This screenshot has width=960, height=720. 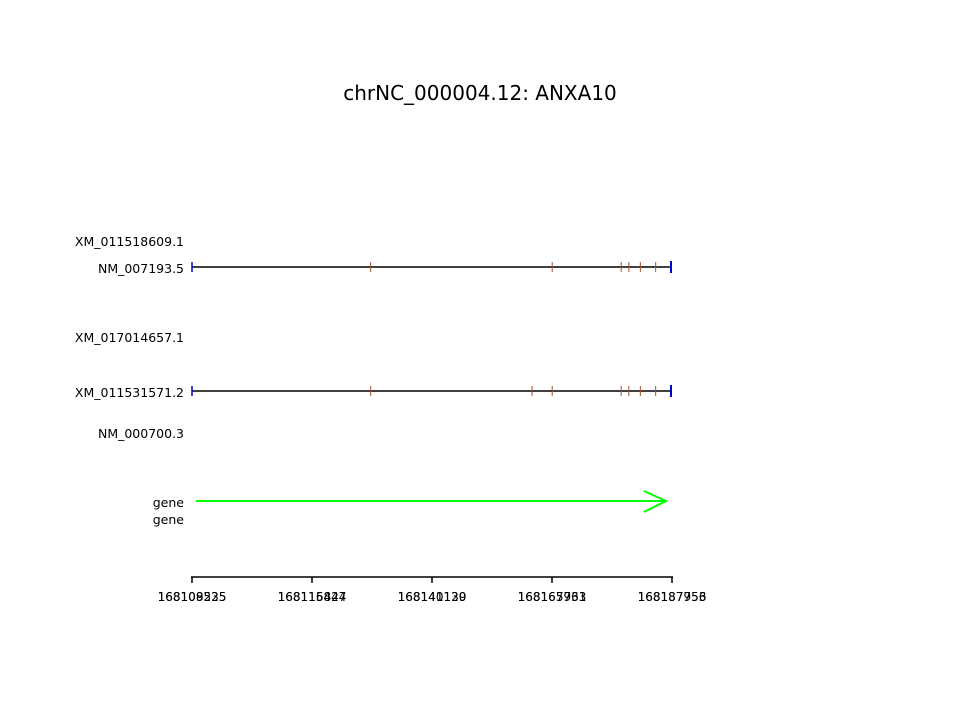 I want to click on track-label-nm-000700: NM_000700.3, so click(x=141, y=433).